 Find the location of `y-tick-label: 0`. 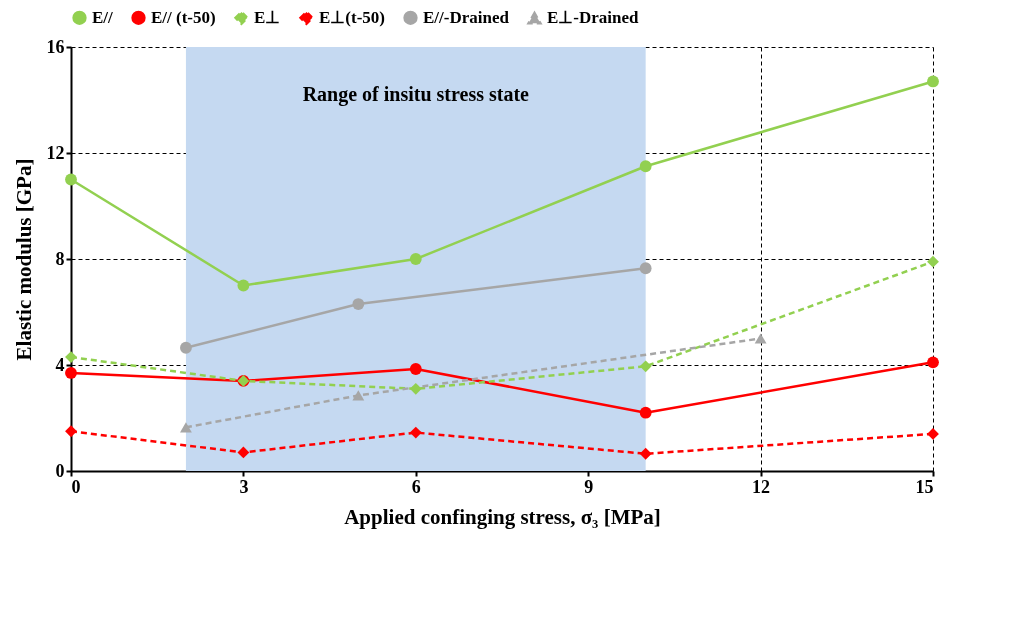

y-tick-label: 0 is located at coordinates (60, 470).